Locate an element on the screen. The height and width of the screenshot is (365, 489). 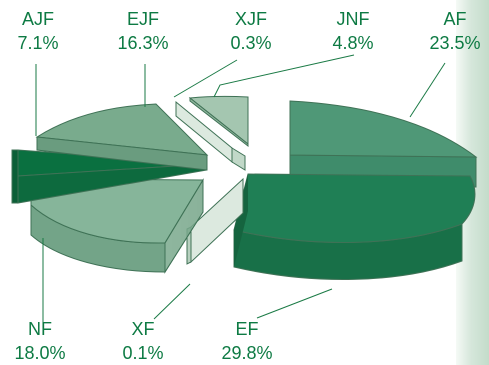
slice-jnf is located at coordinates (218, 121).